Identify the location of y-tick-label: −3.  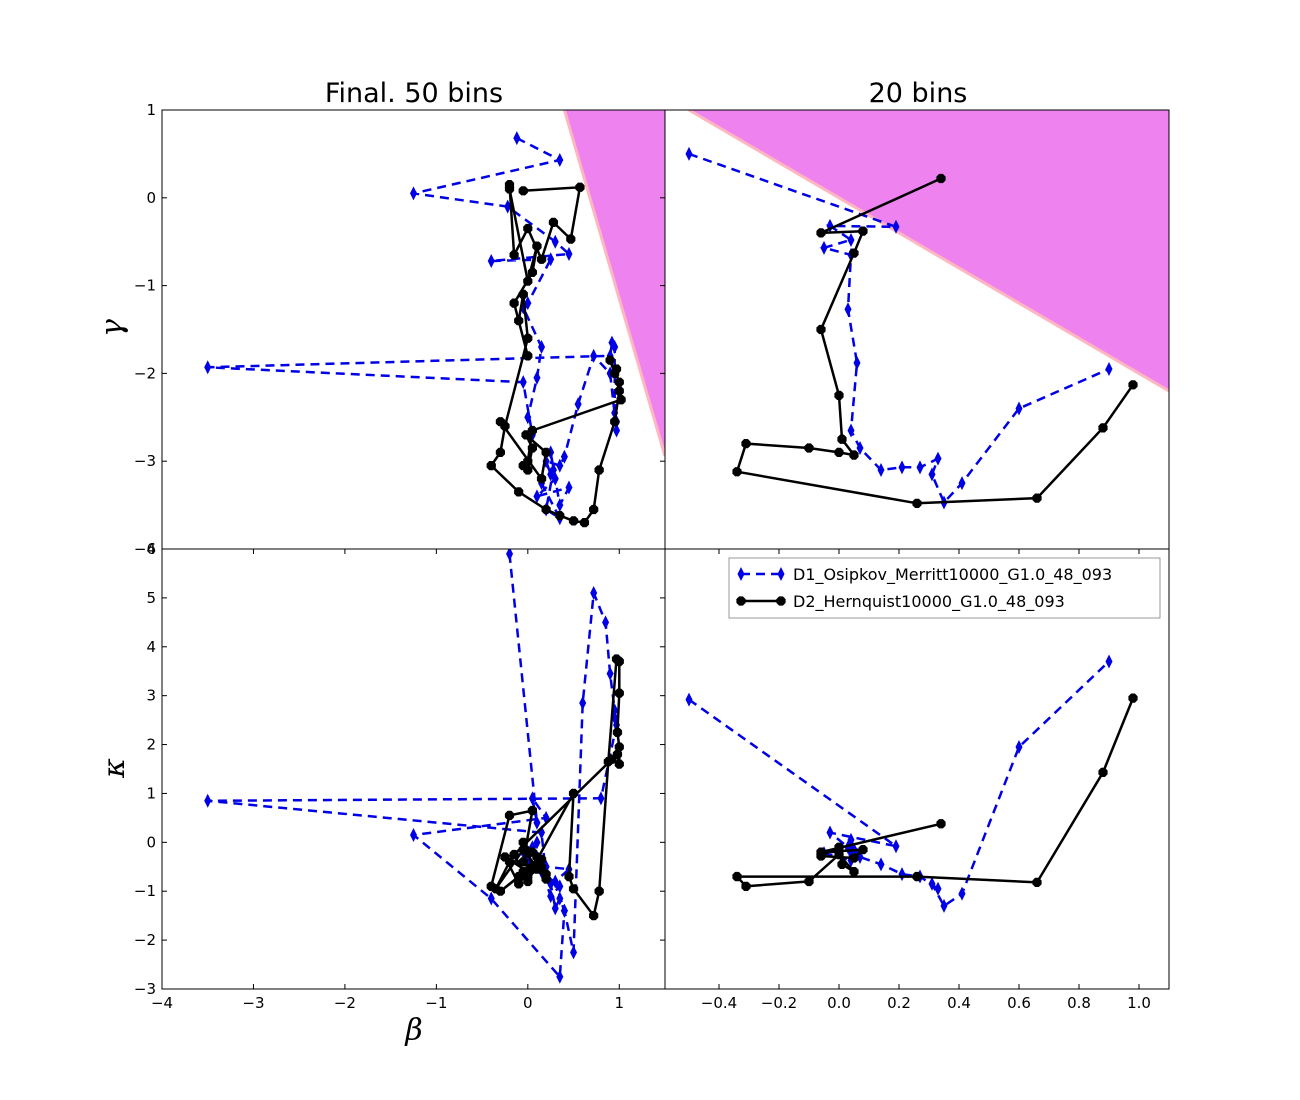
(145, 989).